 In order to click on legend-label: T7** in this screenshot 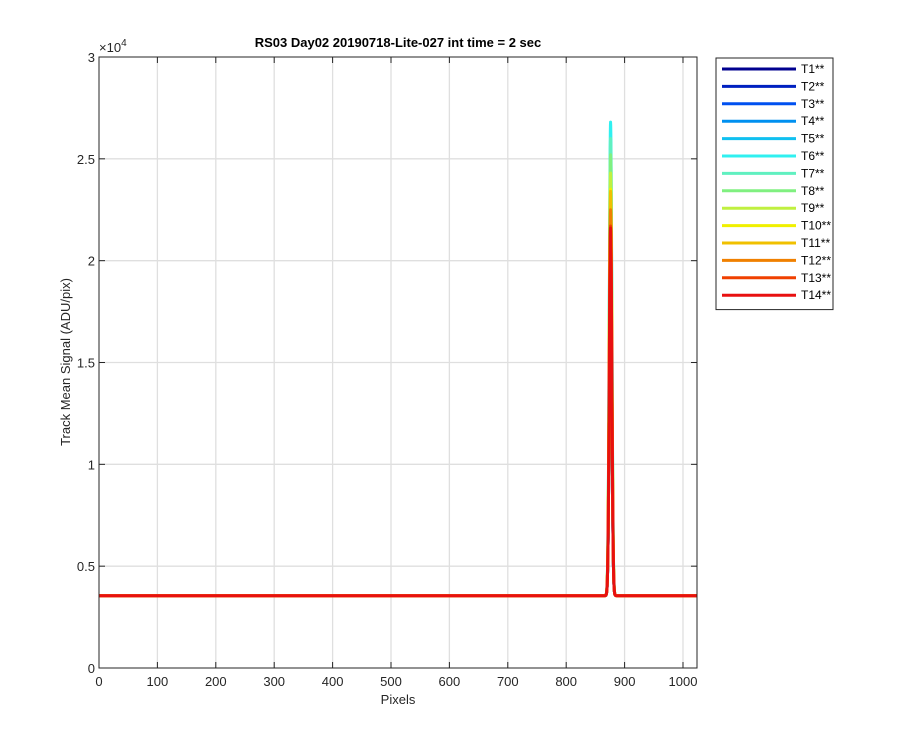, I will do `click(813, 173)`.